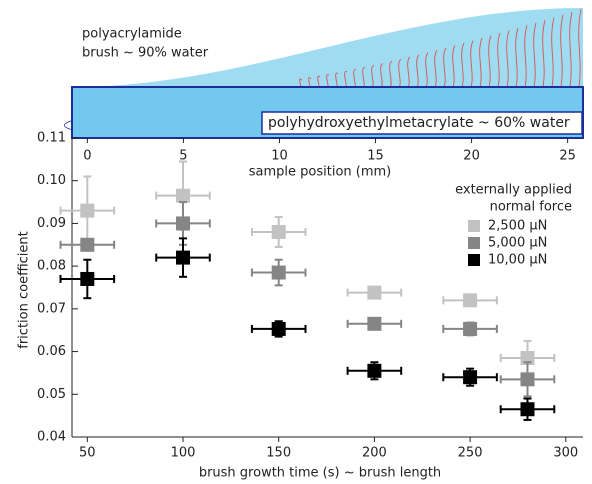 The height and width of the screenshot is (484, 592). What do you see at coordinates (470, 453) in the screenshot?
I see `x-tick-label: 250` at bounding box center [470, 453].